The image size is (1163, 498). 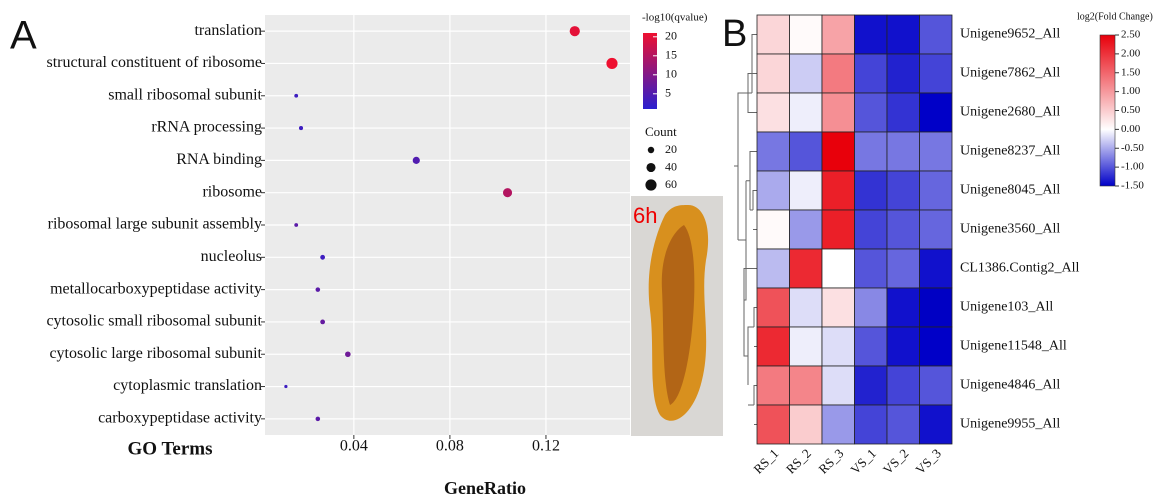 I want to click on colorbar-tick-label: -1.50, so click(x=1132, y=186).